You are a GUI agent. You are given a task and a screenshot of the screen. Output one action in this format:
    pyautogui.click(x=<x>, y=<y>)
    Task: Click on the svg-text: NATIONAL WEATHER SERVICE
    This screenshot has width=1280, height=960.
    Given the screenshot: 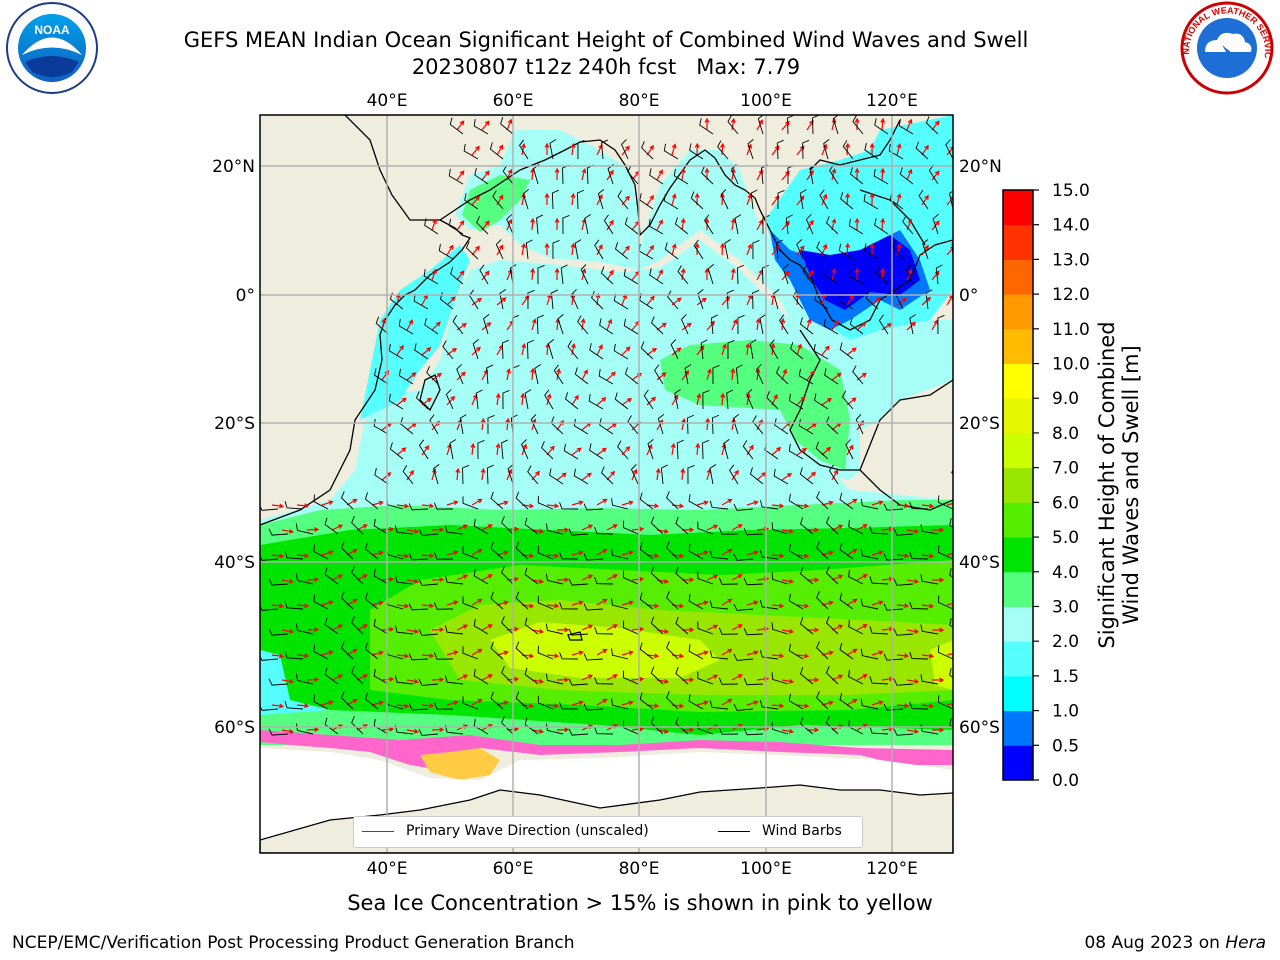 What is the action you would take?
    pyautogui.click(x=636, y=29)
    